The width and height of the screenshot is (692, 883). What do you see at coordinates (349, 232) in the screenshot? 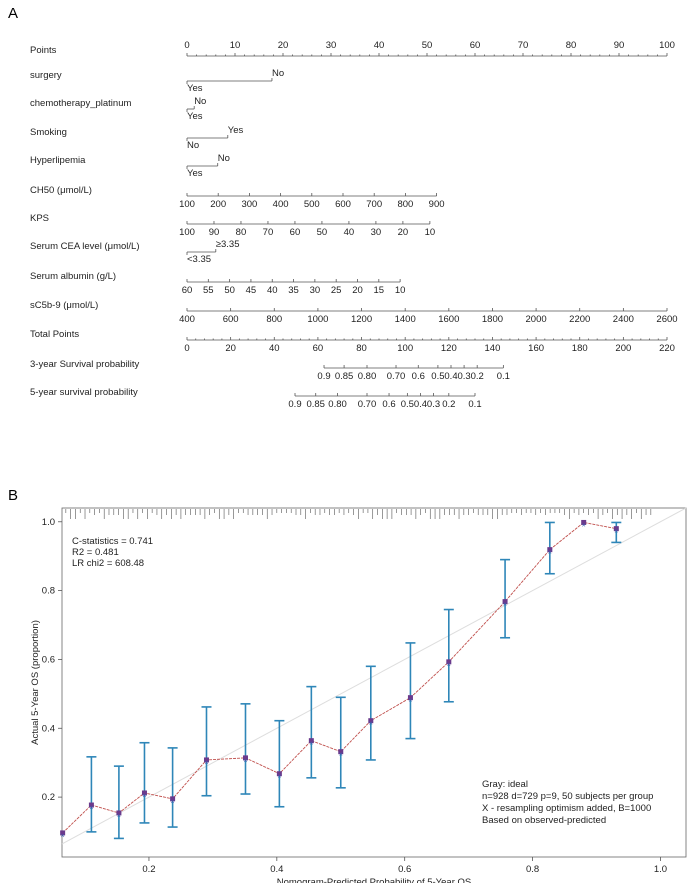
I see `variable-tick-label: 40` at bounding box center [349, 232].